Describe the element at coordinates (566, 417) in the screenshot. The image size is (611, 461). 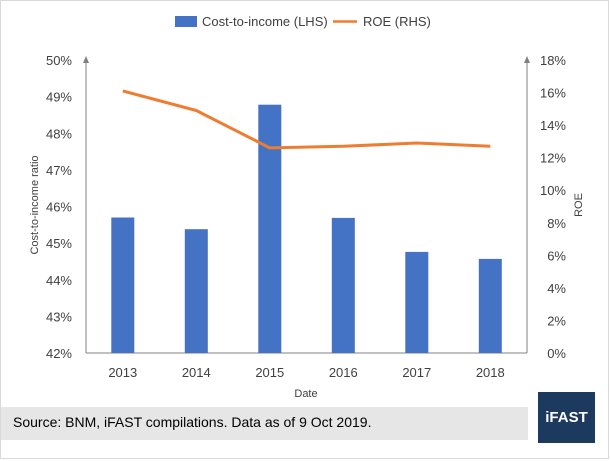
I see `ifast-logo: iFAST` at that location.